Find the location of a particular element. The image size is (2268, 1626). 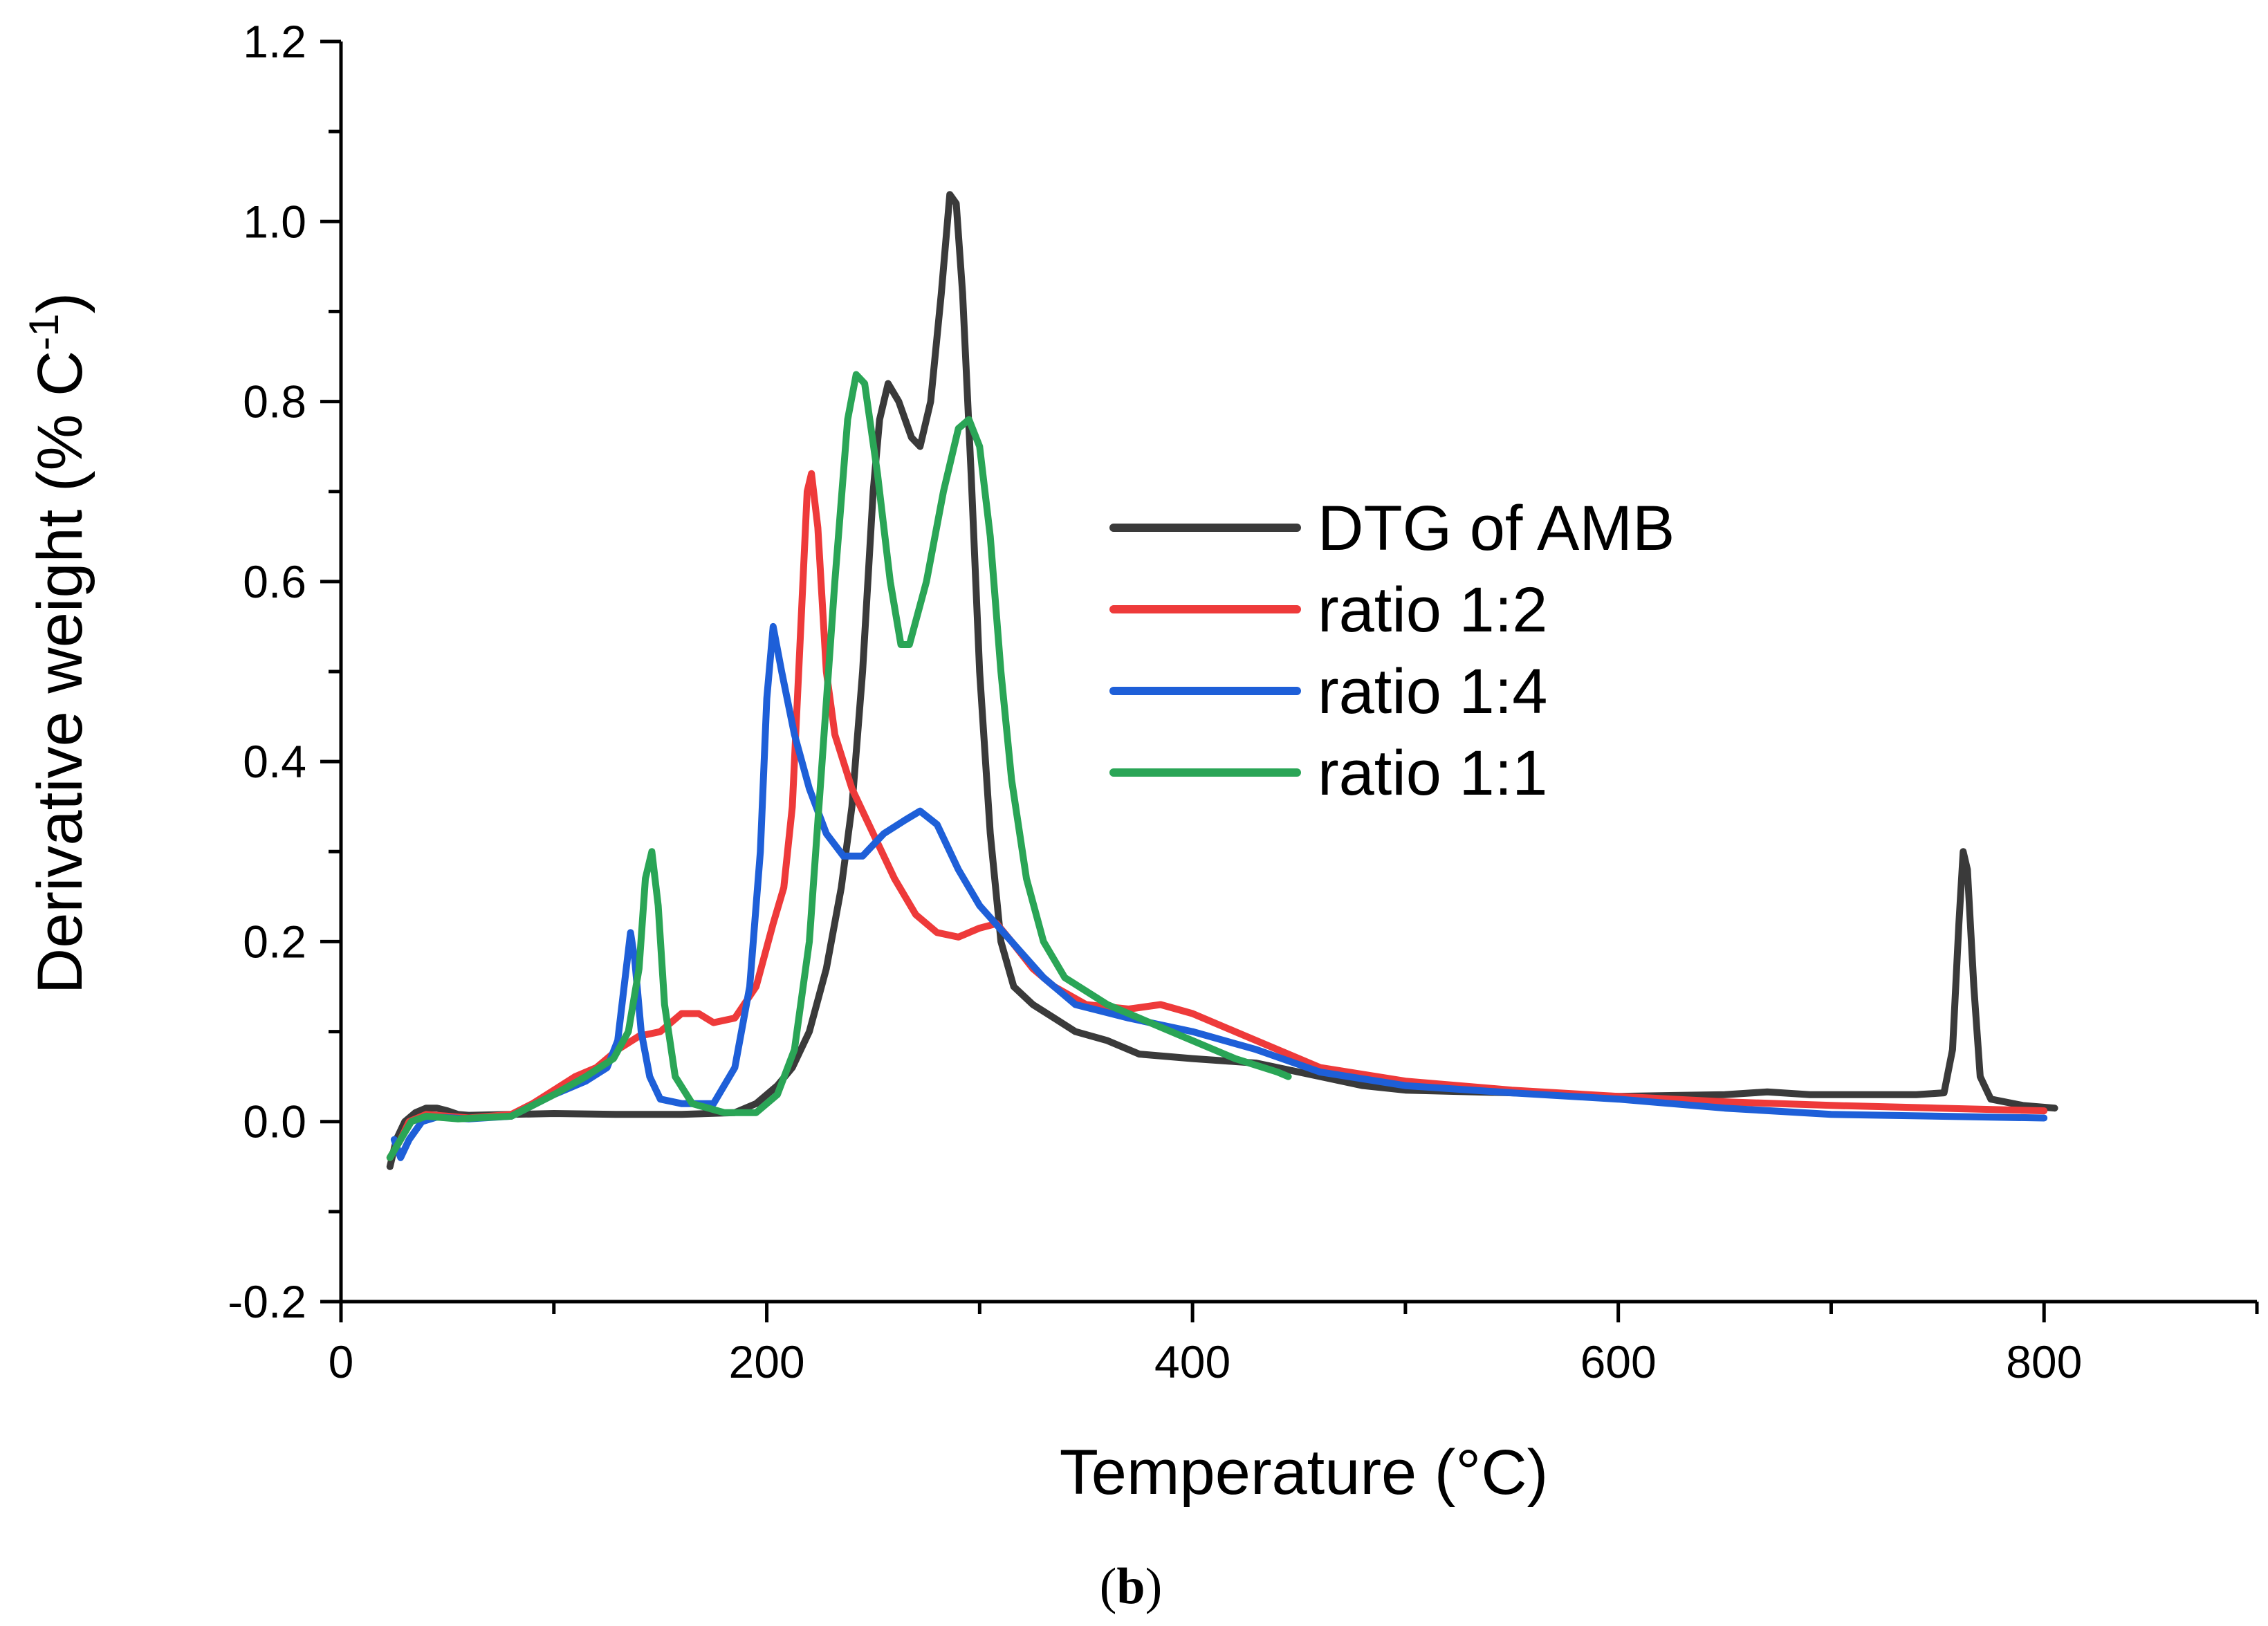

x-axis-title: Temperature (°C) is located at coordinates (1304, 1473).